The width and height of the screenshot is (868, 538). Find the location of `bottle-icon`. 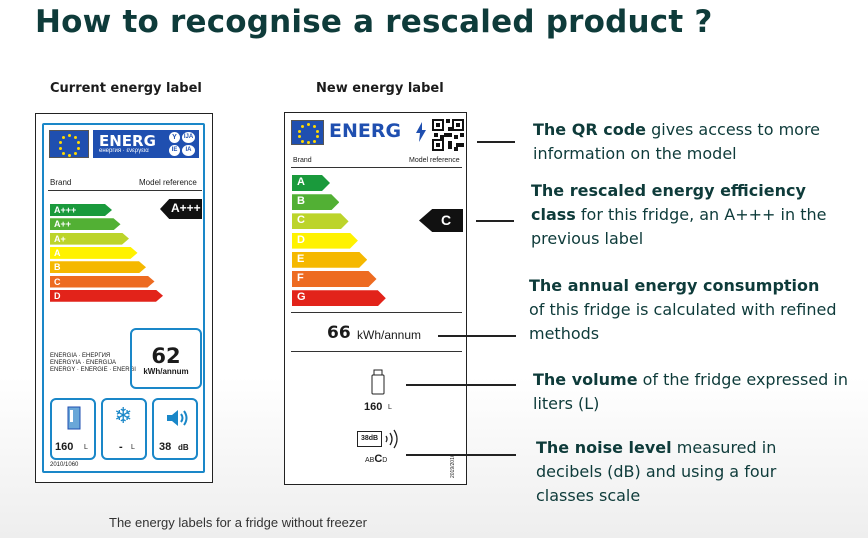

bottle-icon is located at coordinates (378, 382).